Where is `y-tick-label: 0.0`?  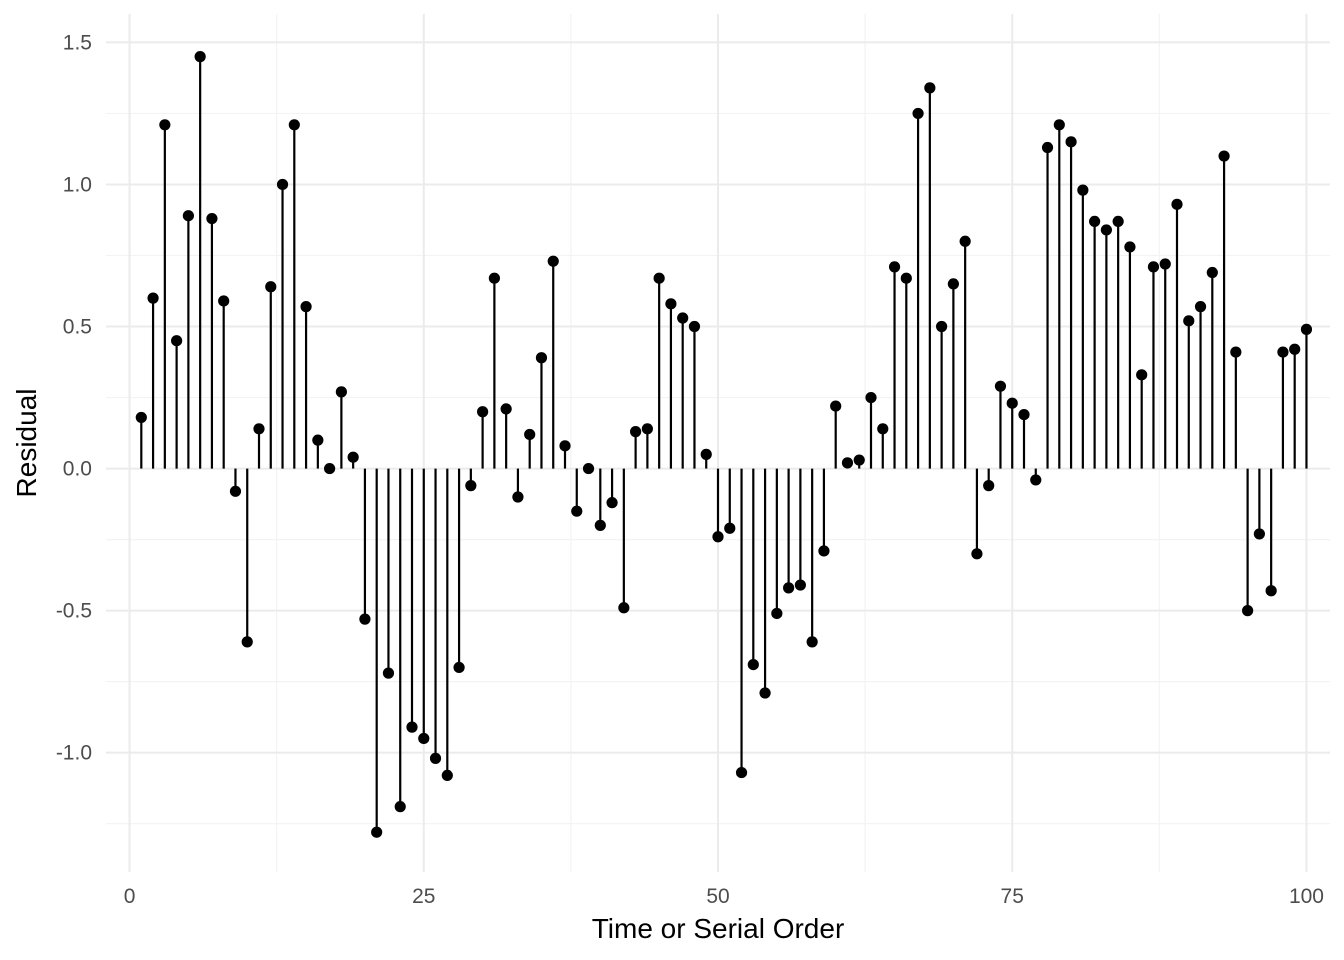
y-tick-label: 0.0 is located at coordinates (77, 469).